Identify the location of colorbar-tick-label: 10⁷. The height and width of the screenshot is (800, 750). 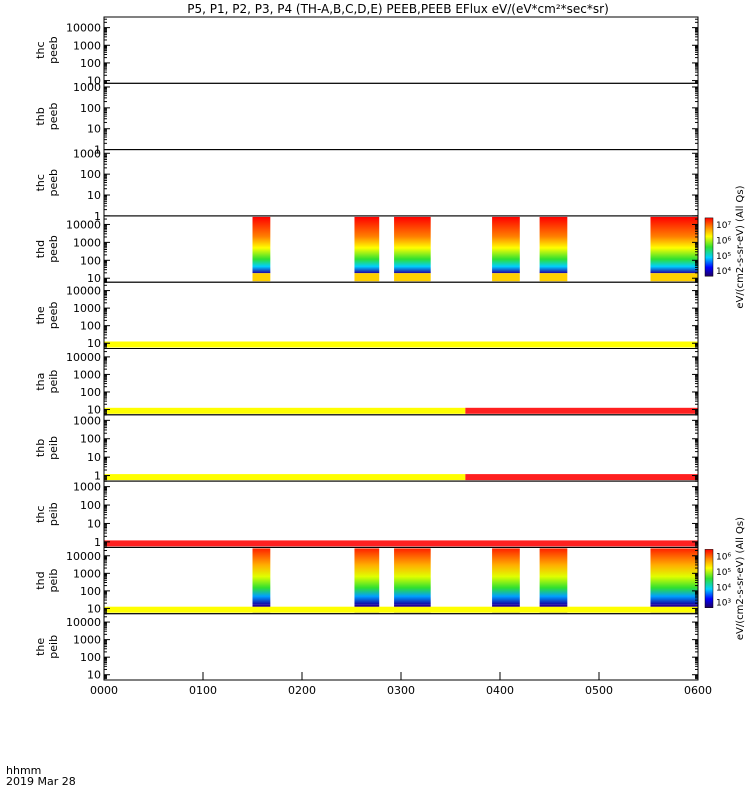
(723, 226).